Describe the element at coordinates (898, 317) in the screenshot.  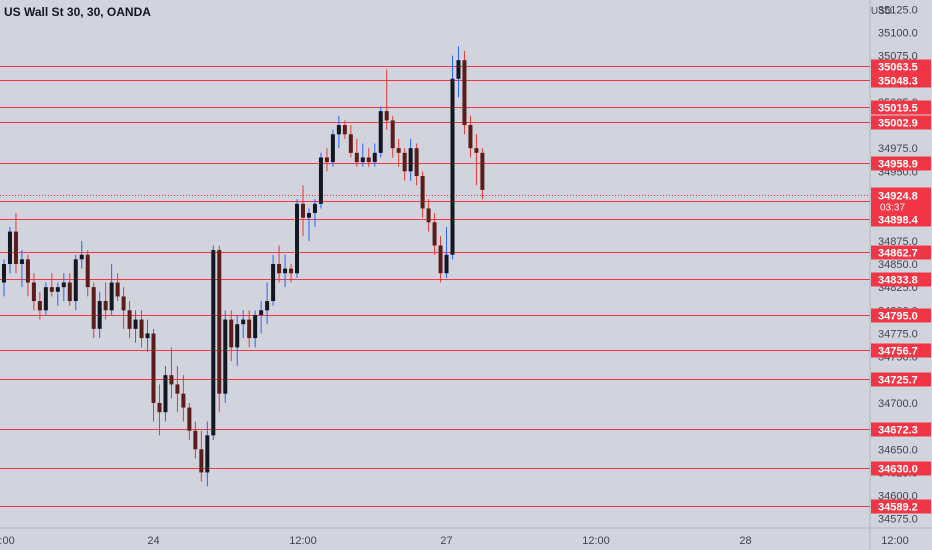
I see `level-label: 34795.0` at that location.